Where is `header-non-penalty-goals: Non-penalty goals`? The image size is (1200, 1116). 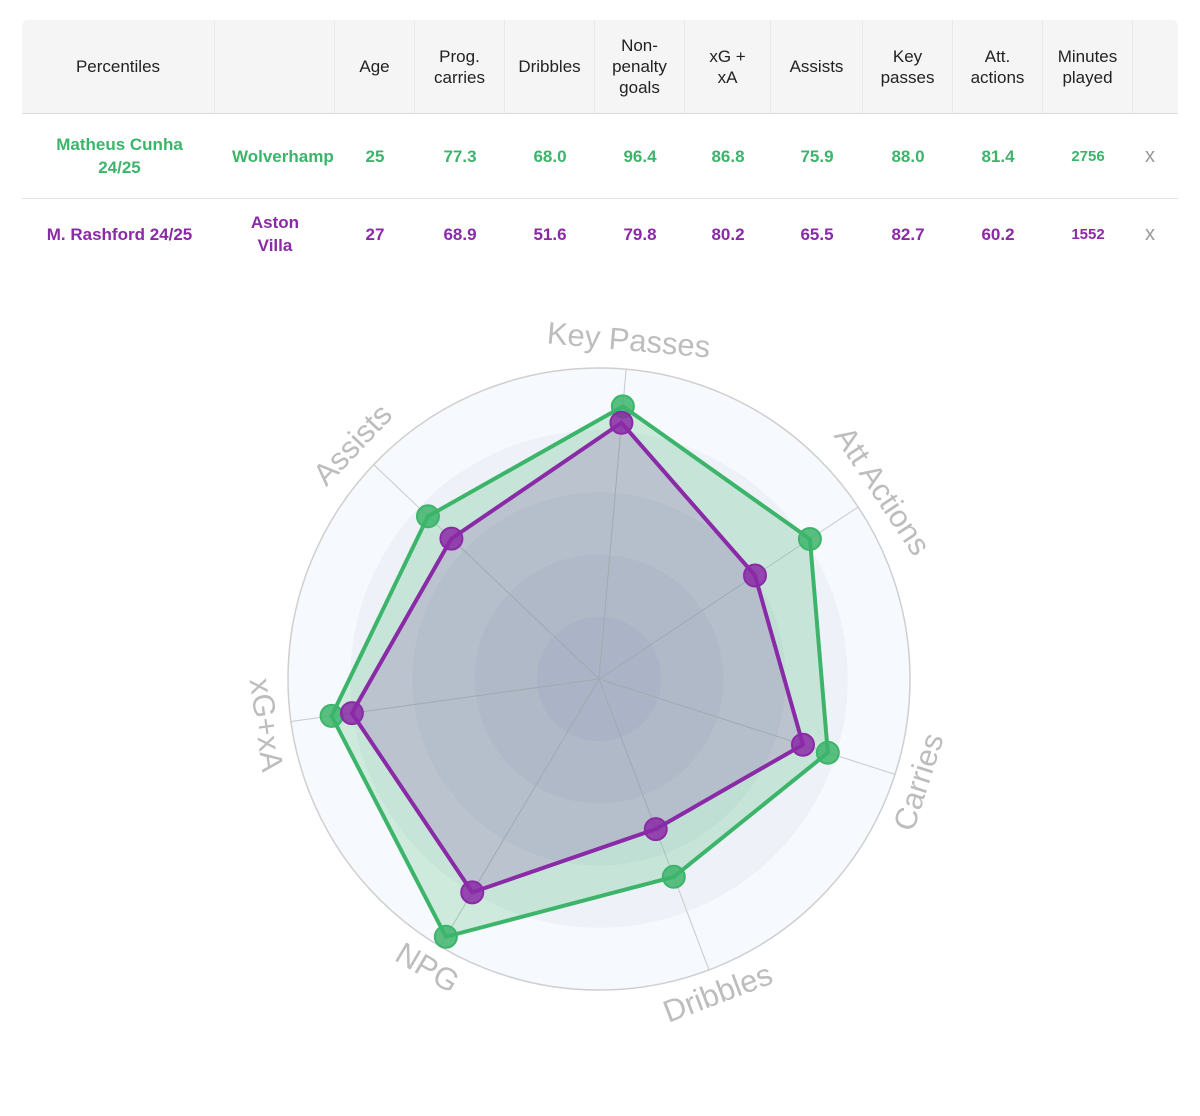
header-non-penalty-goals: Non-penalty goals is located at coordinates (640, 66).